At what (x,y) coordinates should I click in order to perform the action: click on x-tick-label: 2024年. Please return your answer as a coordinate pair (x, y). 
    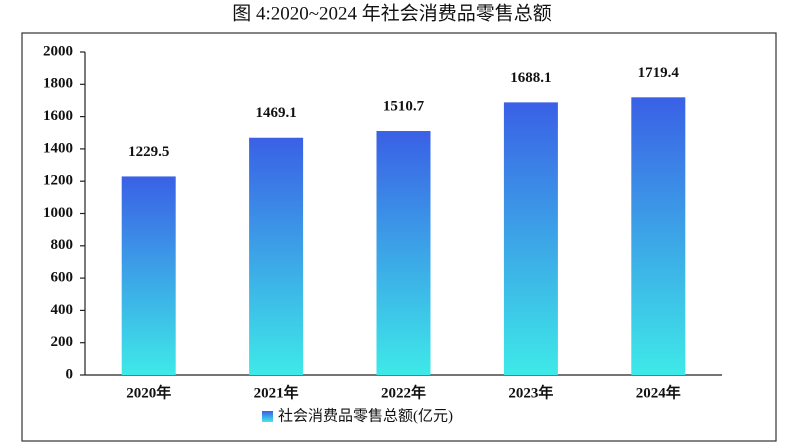
    Looking at the image, I should click on (658, 392).